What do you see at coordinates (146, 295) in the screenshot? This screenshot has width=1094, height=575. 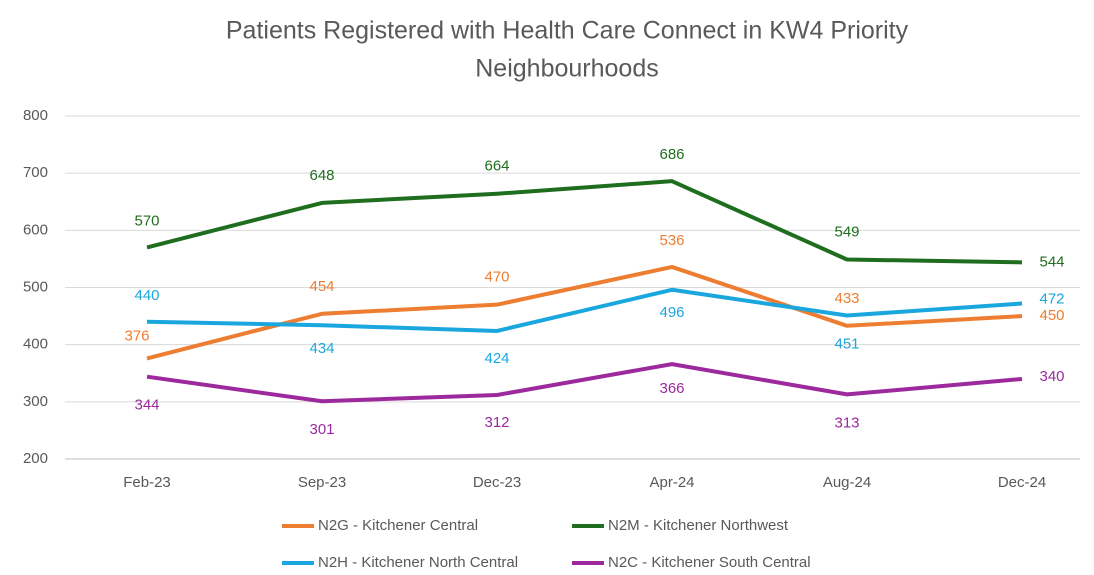 I see `data-label: 440` at bounding box center [146, 295].